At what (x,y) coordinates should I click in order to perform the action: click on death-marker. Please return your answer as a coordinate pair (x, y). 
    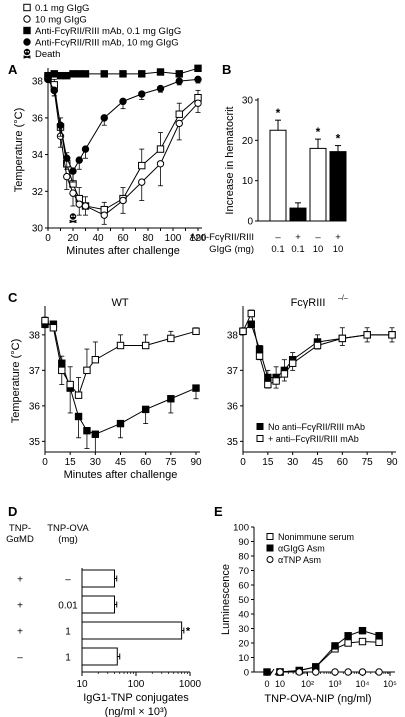
    Looking at the image, I should click on (73, 218).